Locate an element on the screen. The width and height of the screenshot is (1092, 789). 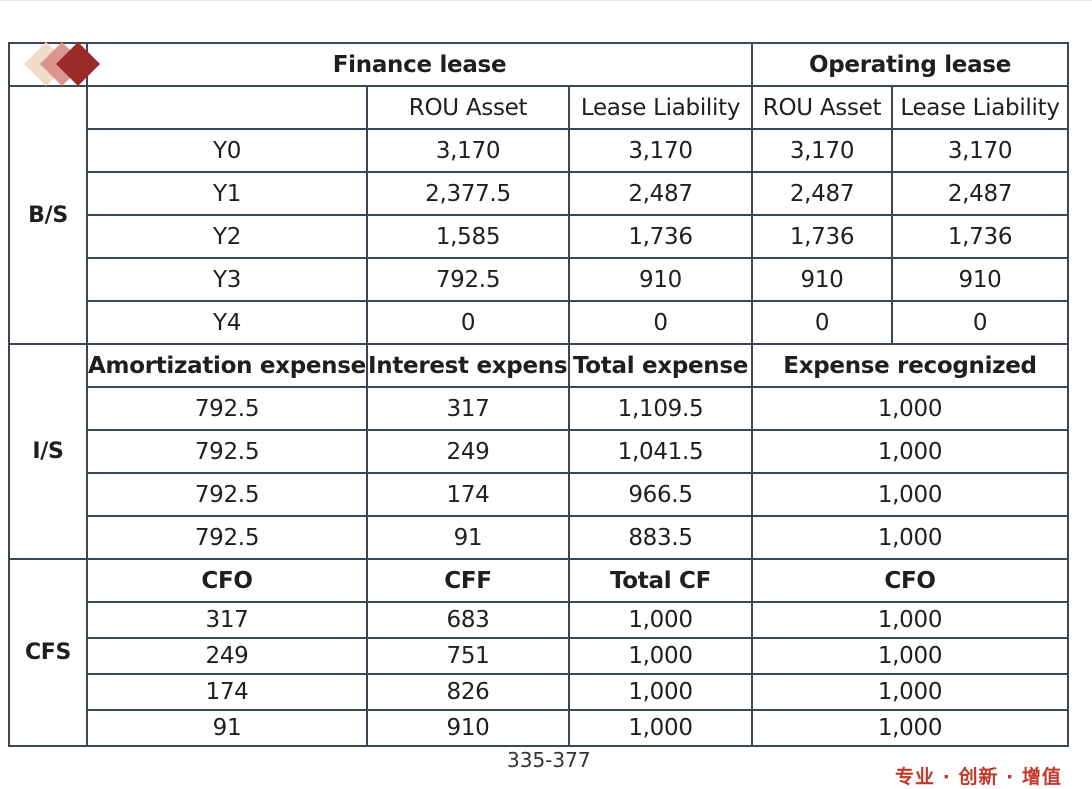
table-cell: 1,109.5 is located at coordinates (660, 408).